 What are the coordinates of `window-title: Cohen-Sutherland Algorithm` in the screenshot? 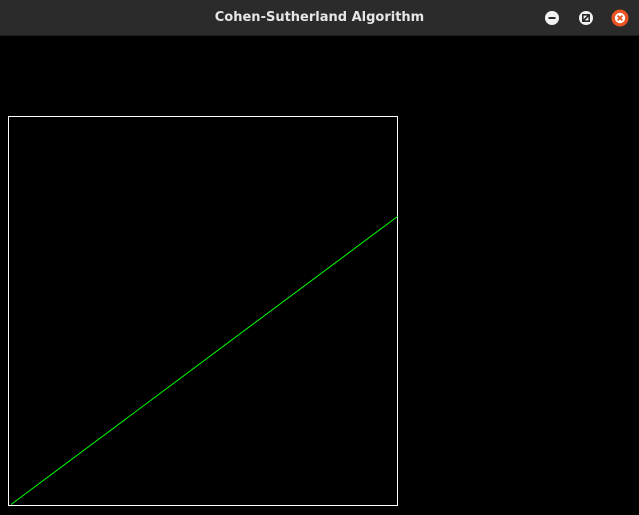 It's located at (319, 17).